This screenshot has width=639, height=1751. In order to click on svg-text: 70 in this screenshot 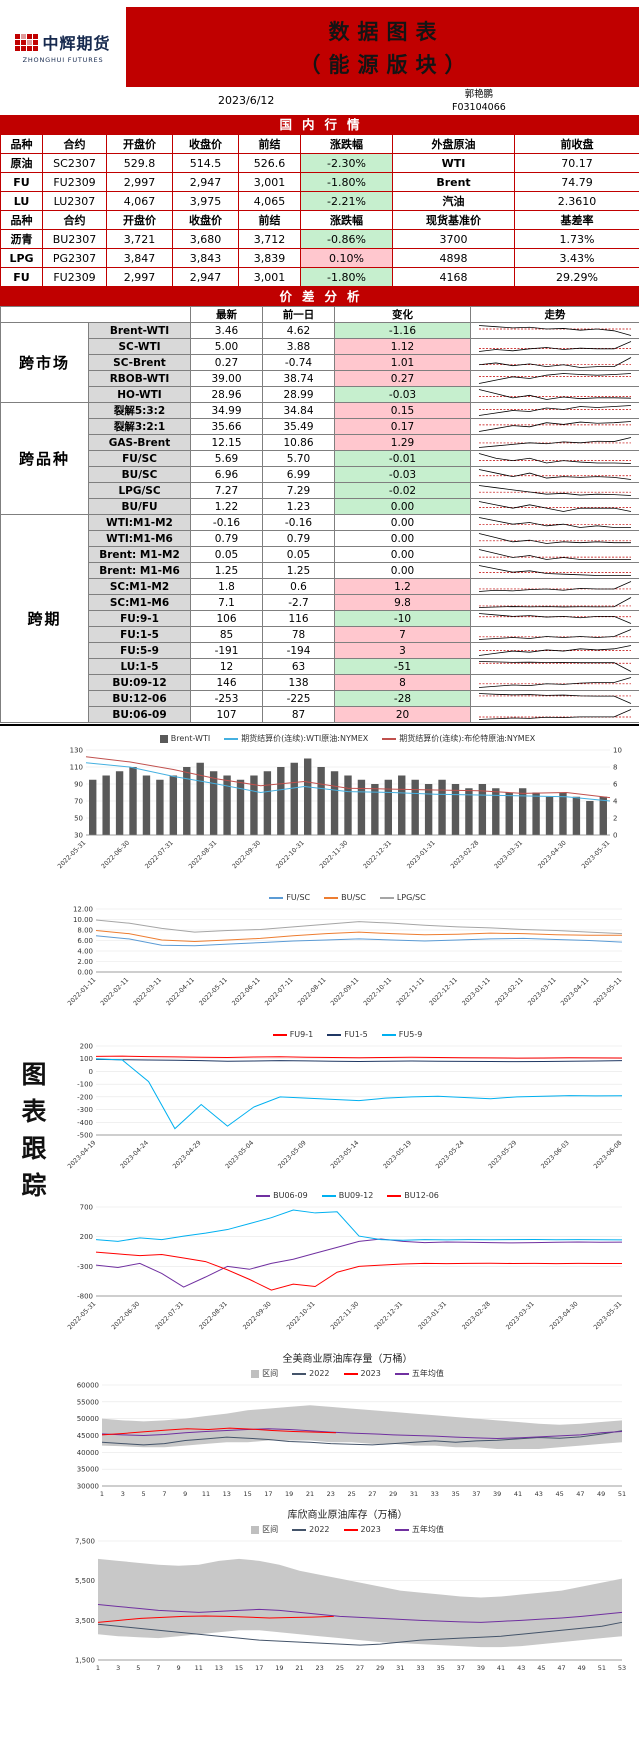, I will do `click(78, 802)`.